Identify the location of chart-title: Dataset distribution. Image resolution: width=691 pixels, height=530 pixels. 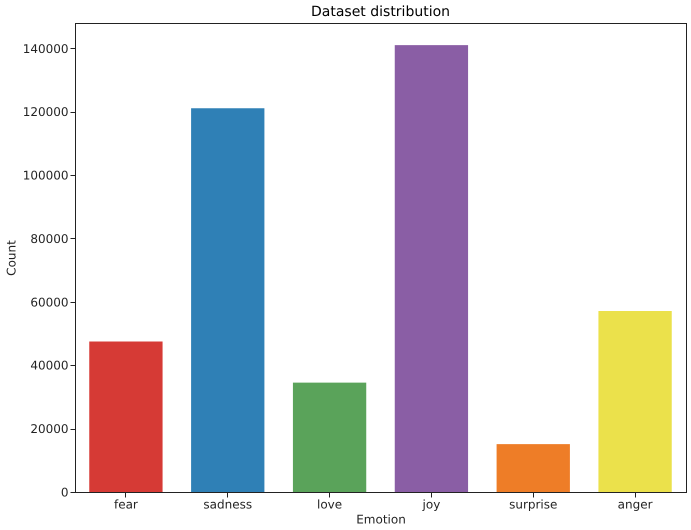
(380, 12).